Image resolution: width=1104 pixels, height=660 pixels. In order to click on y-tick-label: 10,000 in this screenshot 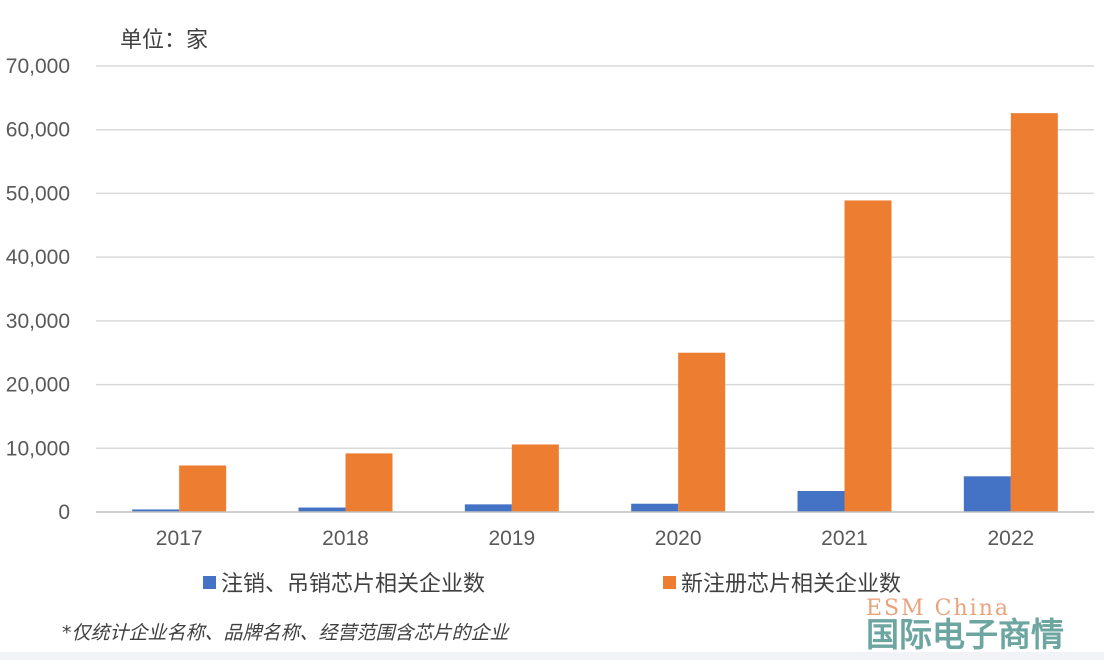, I will do `click(38, 448)`.